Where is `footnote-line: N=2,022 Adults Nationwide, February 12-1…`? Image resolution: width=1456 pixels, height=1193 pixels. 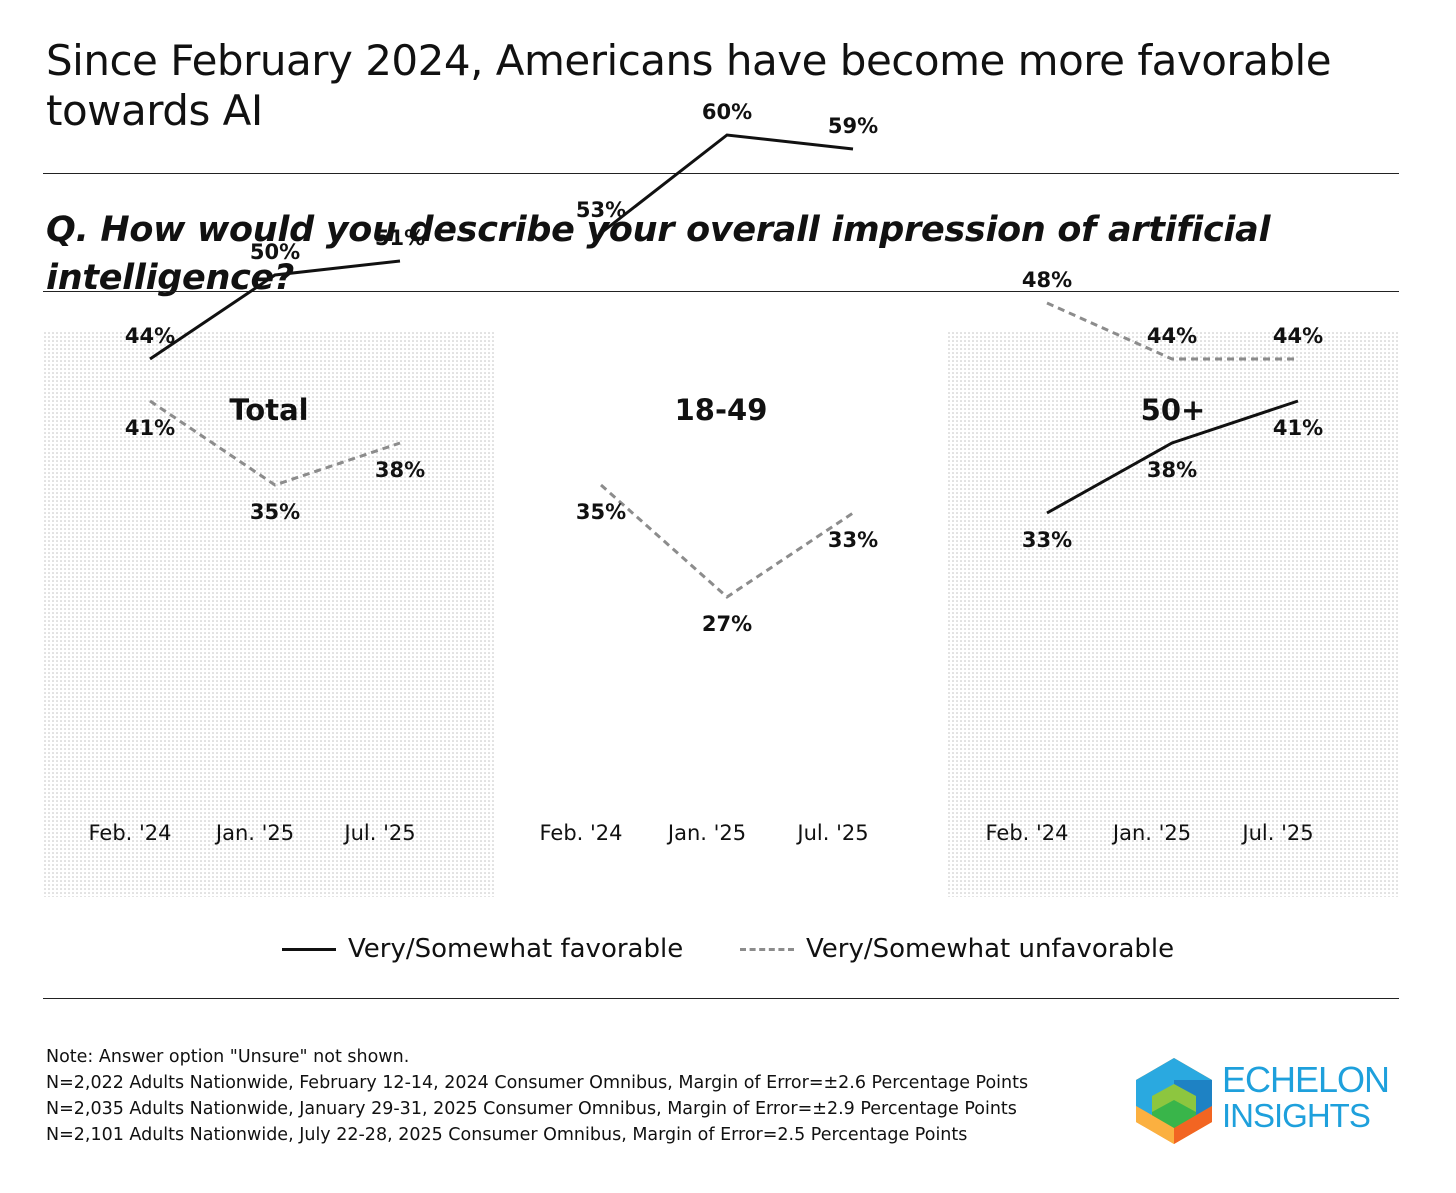 footnote-line: N=2,022 Adults Nationwide, February 12-1… is located at coordinates (537, 1083).